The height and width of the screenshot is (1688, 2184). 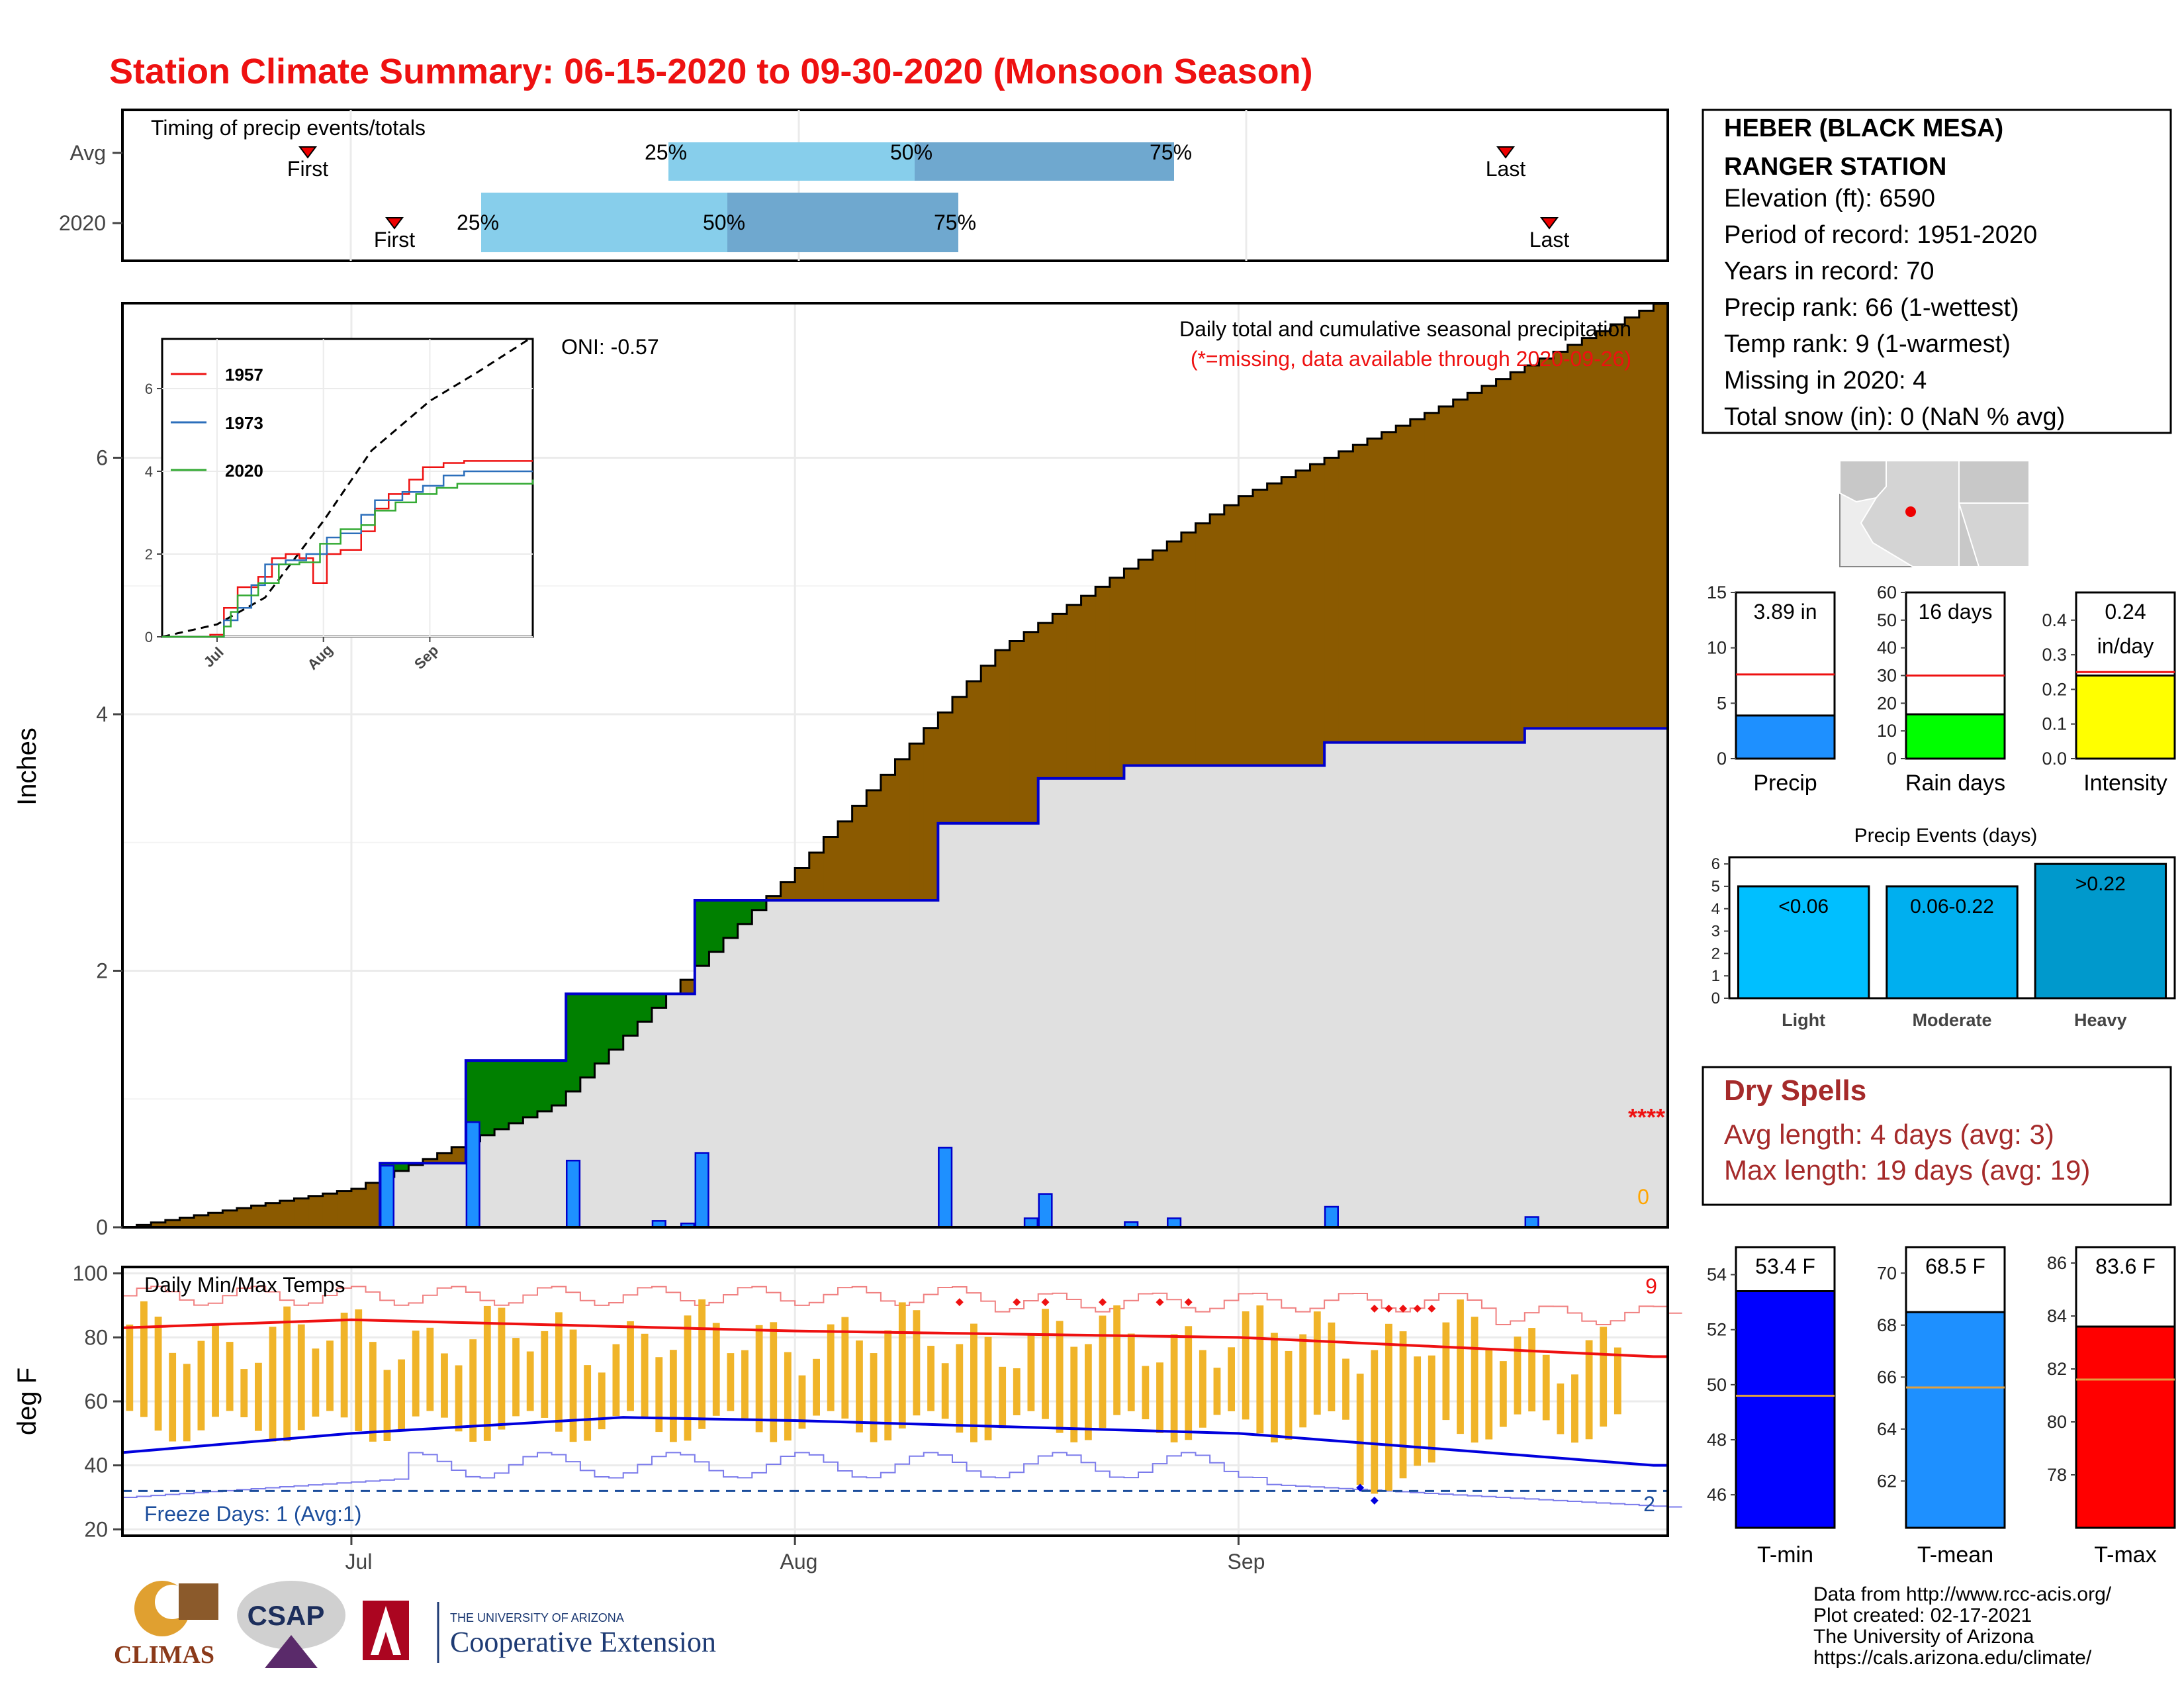 What do you see at coordinates (1715, 909) in the screenshot?
I see `events-y-label: 4` at bounding box center [1715, 909].